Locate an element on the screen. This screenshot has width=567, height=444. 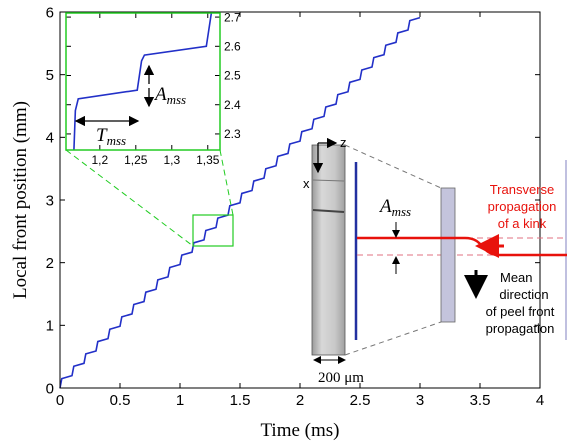
x-tick-label: 1 is located at coordinates (180, 400).